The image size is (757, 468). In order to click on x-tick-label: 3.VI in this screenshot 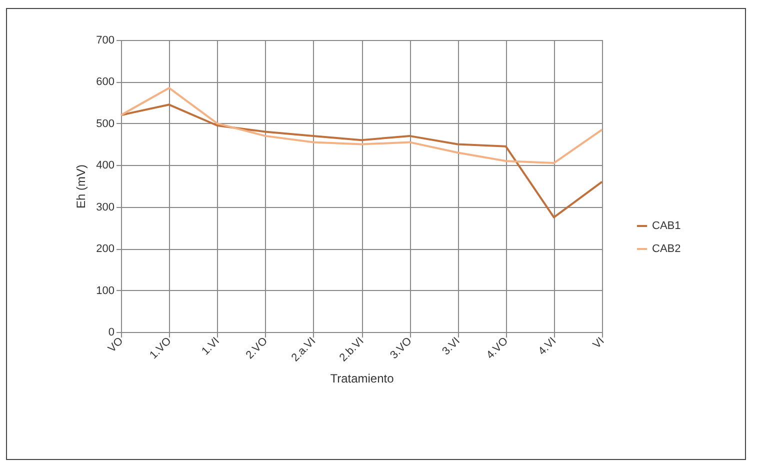, I will do `click(451, 346)`.